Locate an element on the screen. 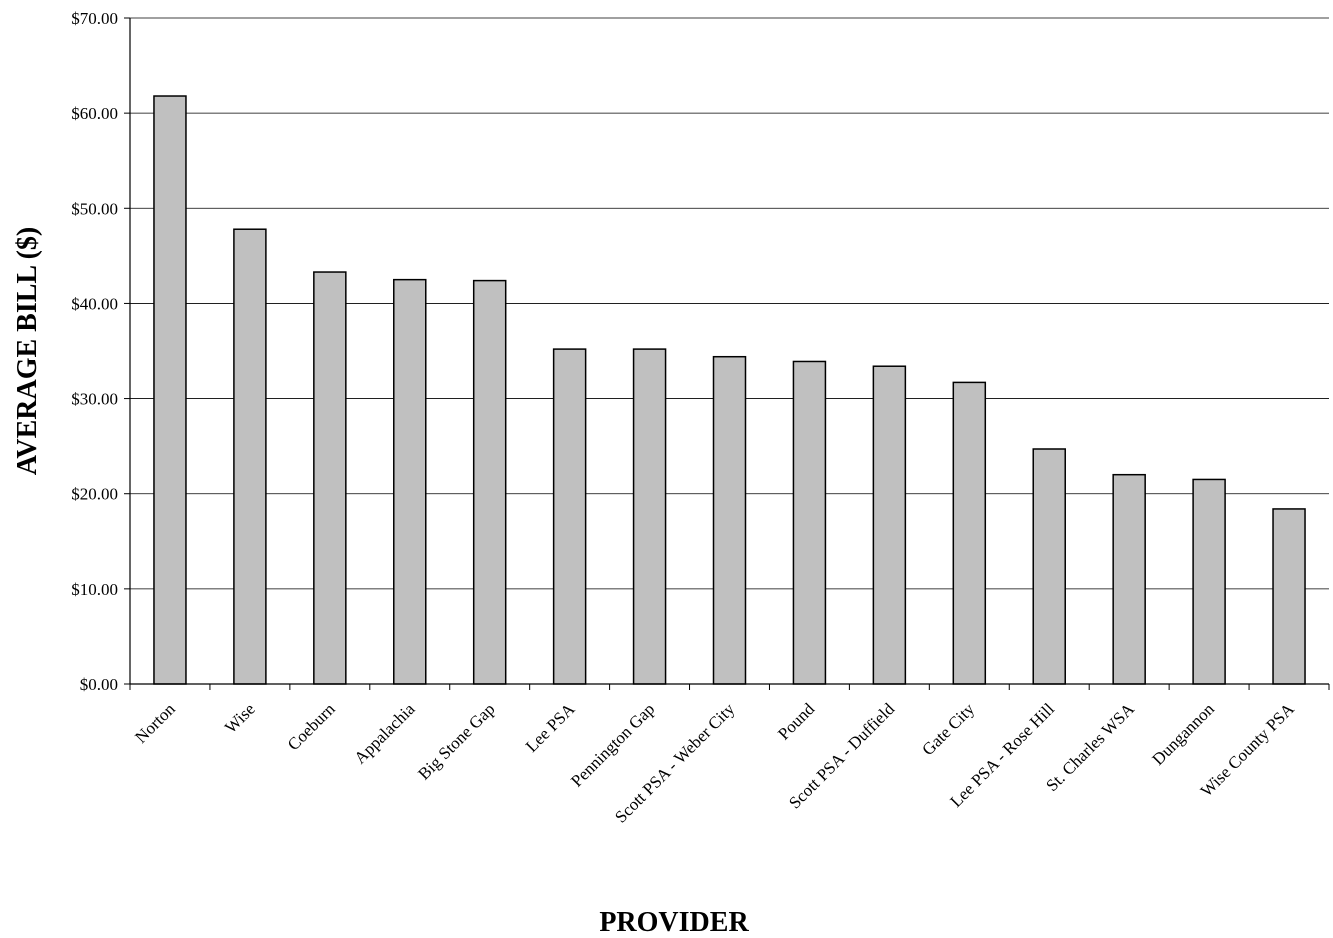 The height and width of the screenshot is (938, 1333). bar-lee-psa is located at coordinates (569, 516).